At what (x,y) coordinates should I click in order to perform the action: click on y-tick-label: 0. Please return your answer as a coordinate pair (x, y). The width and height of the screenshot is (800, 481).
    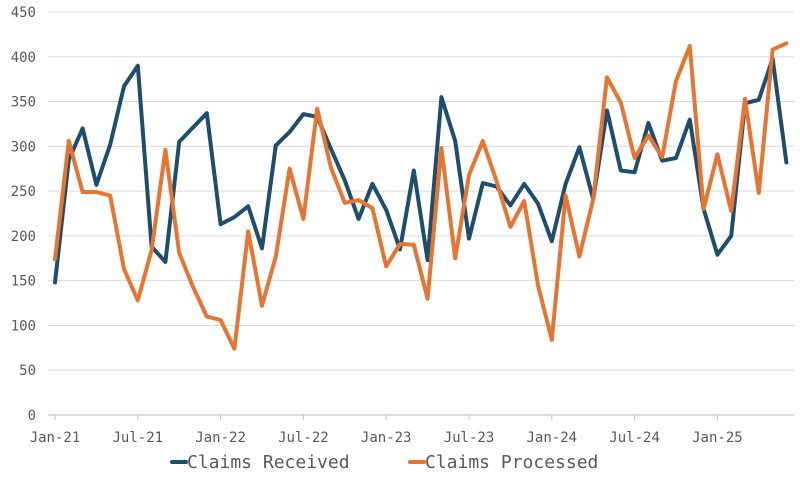
    Looking at the image, I should click on (32, 416).